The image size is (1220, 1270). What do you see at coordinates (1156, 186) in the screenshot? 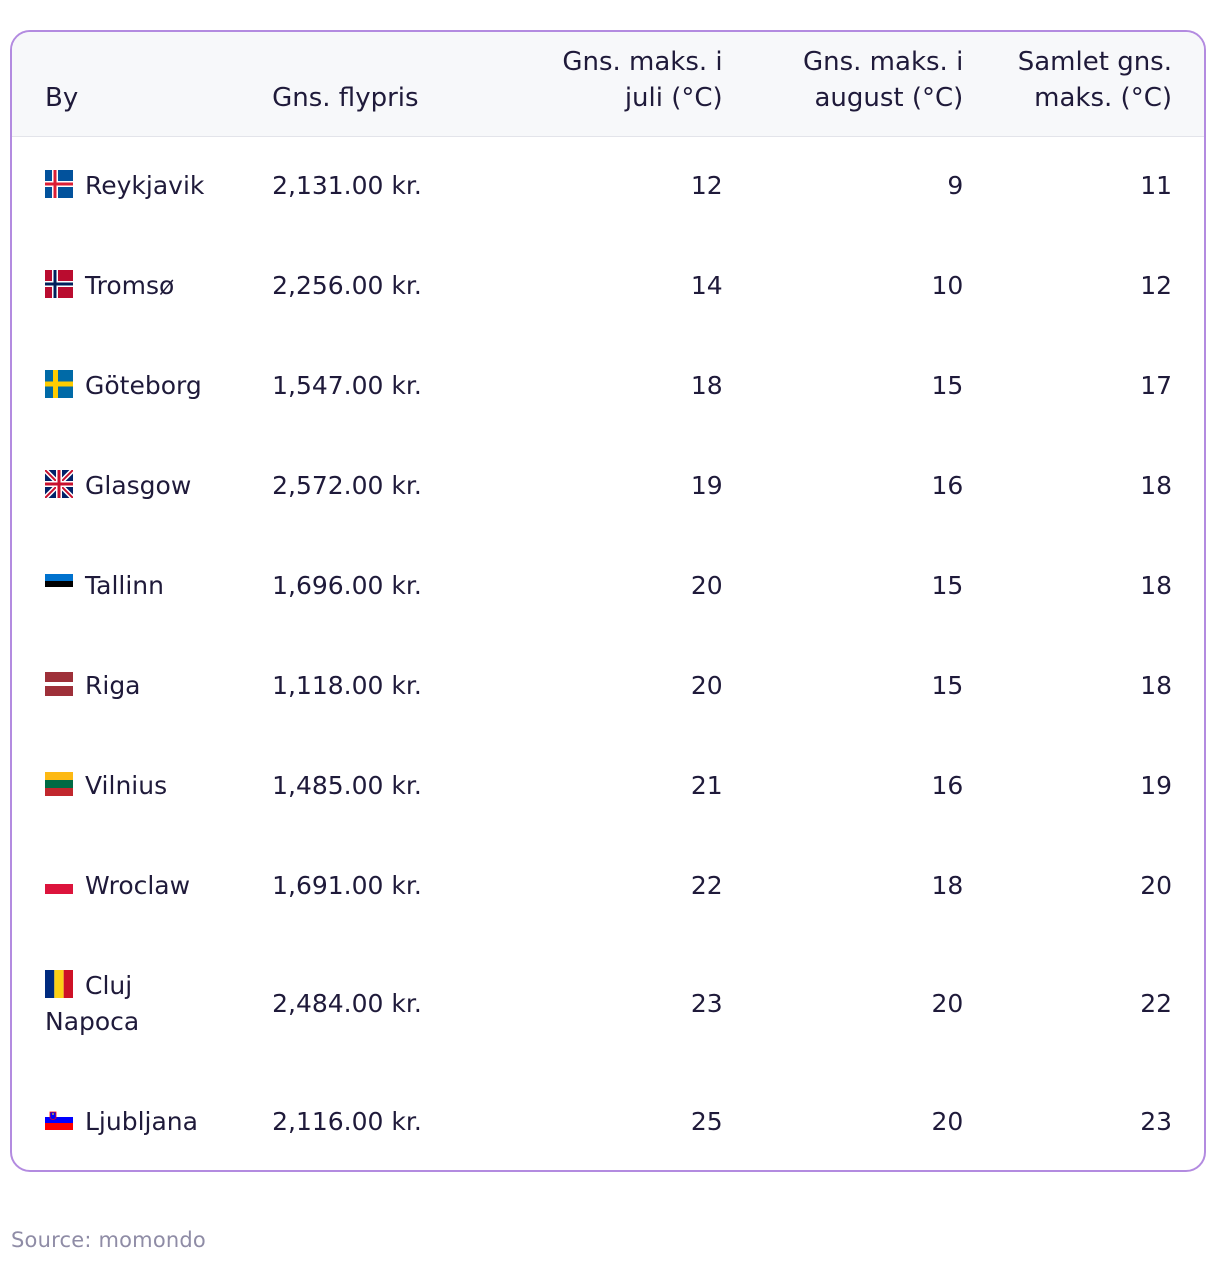
I see `overall-cell: 11` at bounding box center [1156, 186].